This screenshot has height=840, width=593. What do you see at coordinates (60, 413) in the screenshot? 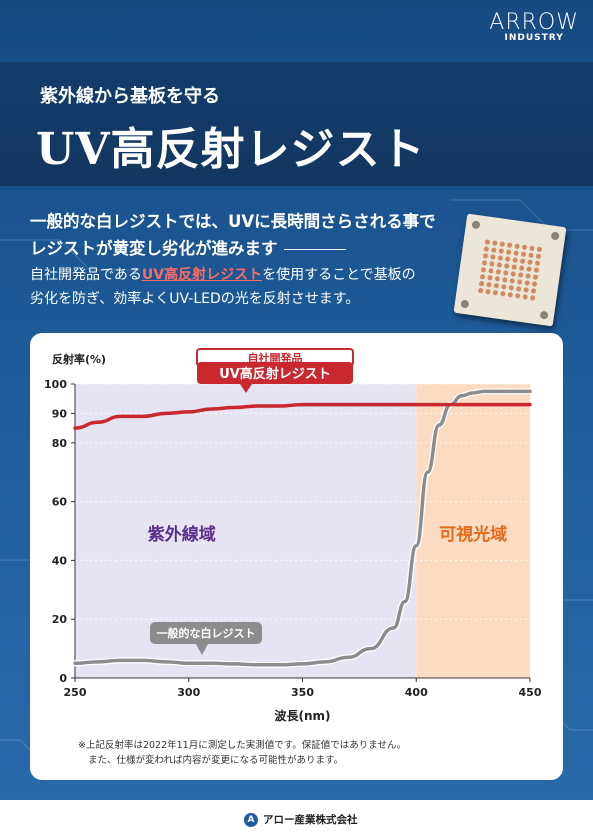
I see `y-tick-label: 90` at bounding box center [60, 413].